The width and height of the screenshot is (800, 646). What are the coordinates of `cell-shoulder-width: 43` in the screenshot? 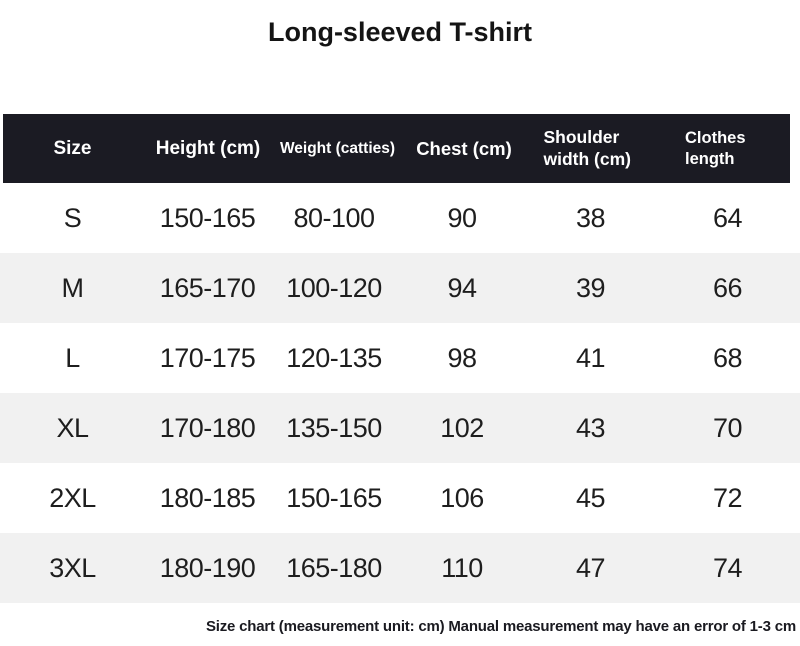 It's located at (590, 427).